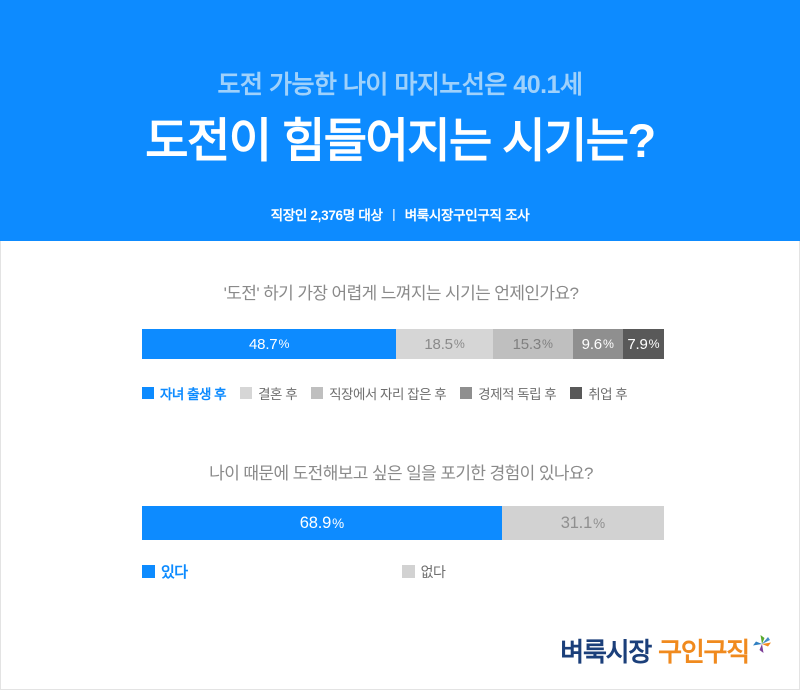  I want to click on legend-label: 경제적 독립 후, so click(517, 394).